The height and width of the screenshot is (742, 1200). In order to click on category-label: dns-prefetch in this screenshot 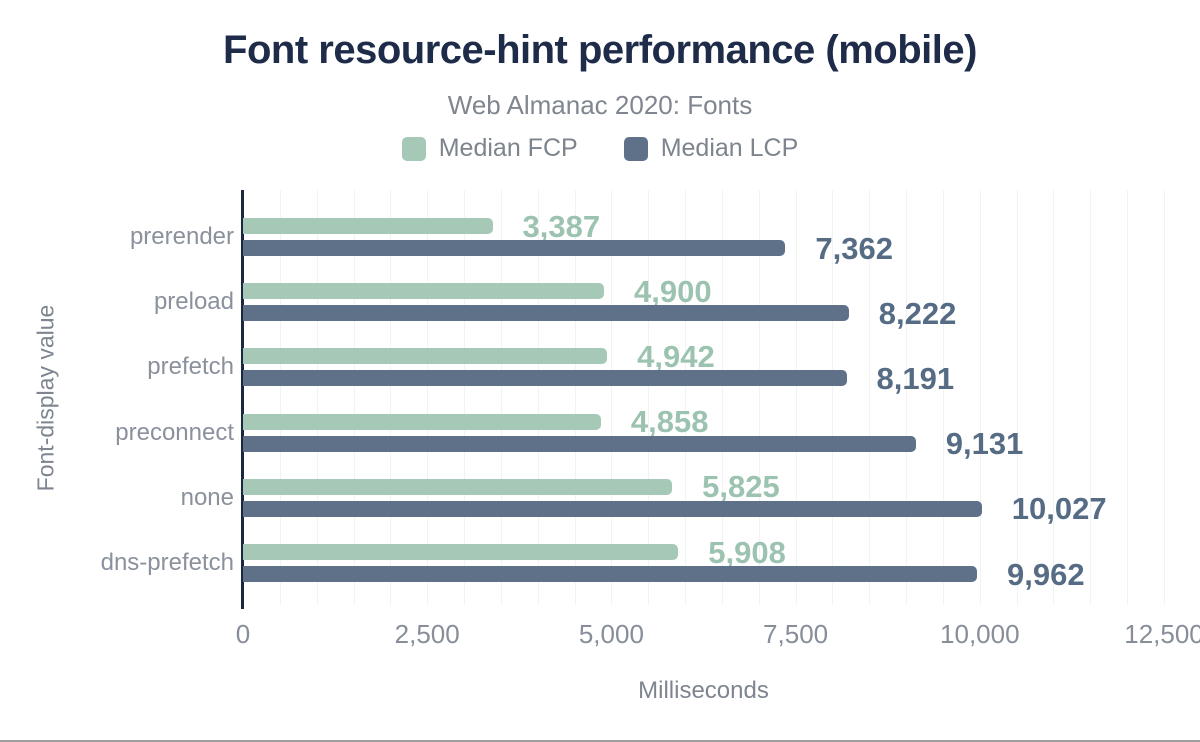, I will do `click(167, 562)`.